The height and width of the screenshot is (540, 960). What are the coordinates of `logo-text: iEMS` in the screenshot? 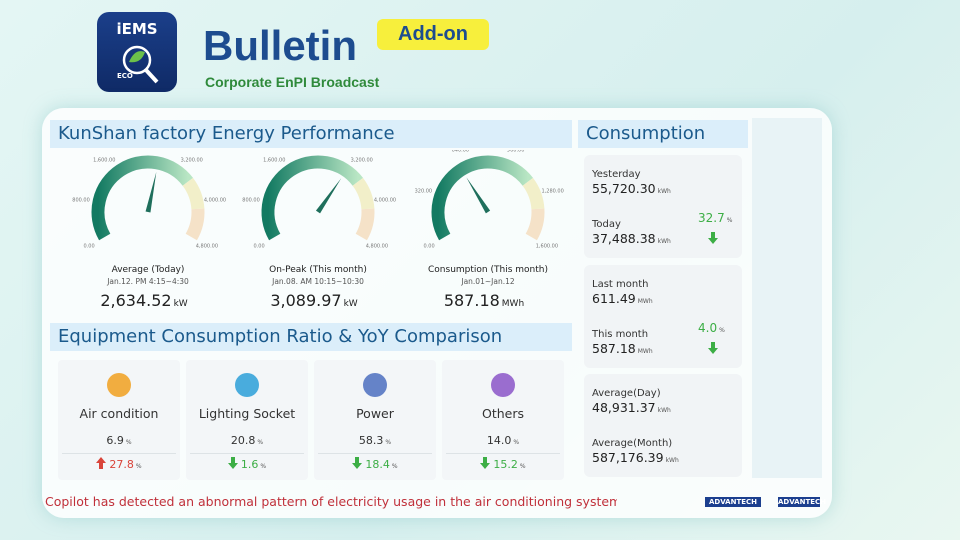 It's located at (137, 29).